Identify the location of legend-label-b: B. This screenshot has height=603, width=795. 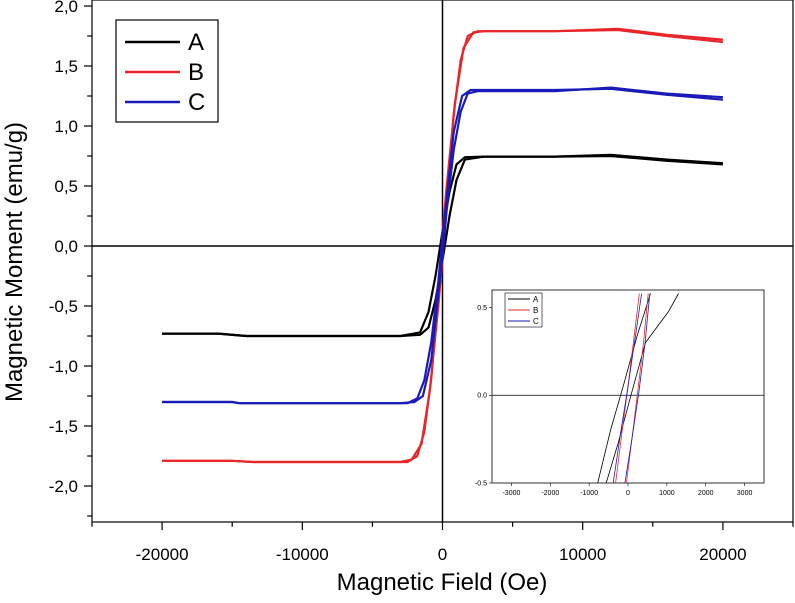
(196, 72).